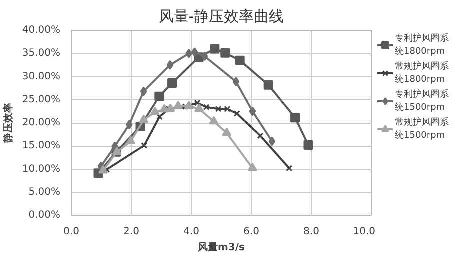 This screenshot has width=474, height=271. What do you see at coordinates (41, 123) in the screenshot?
I see `y-tick-label: 20.00%` at bounding box center [41, 123].